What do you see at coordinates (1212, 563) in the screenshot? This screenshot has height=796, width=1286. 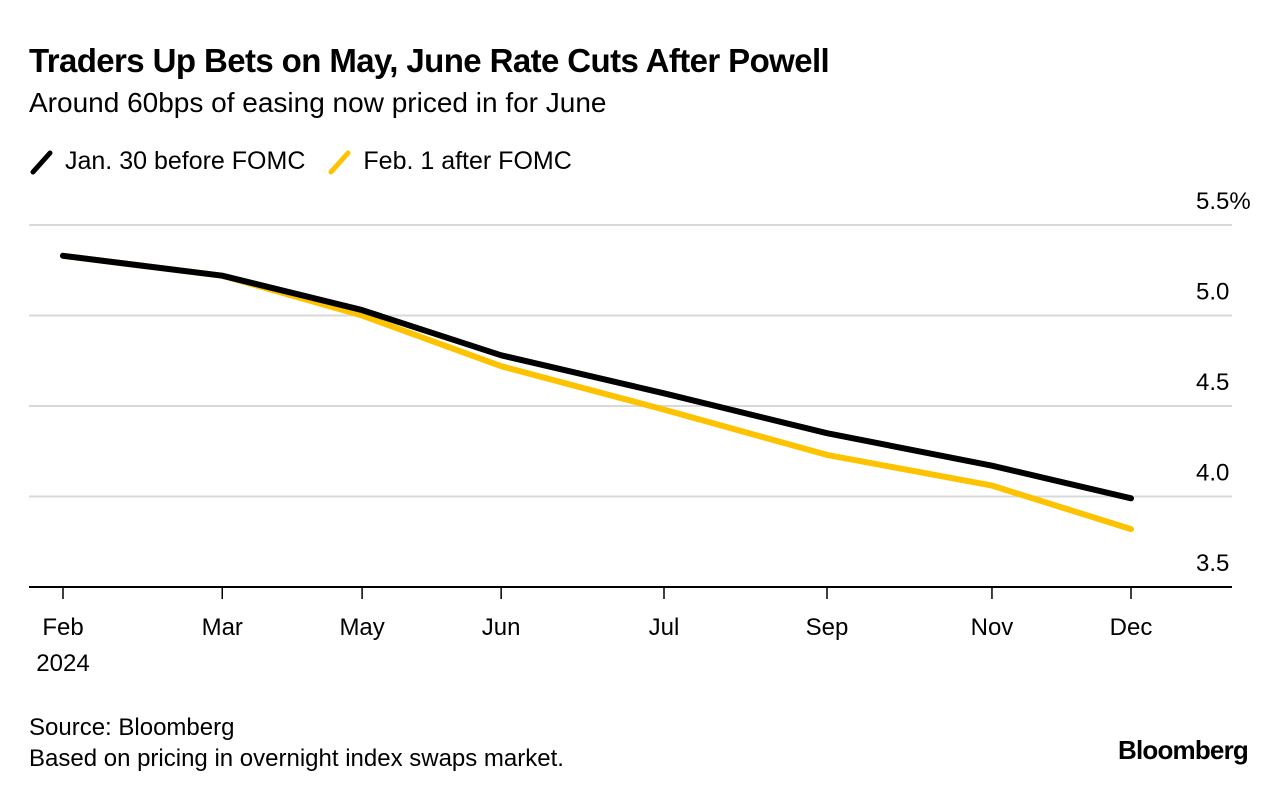 I see `y-tick-label: 3.5` at bounding box center [1212, 563].